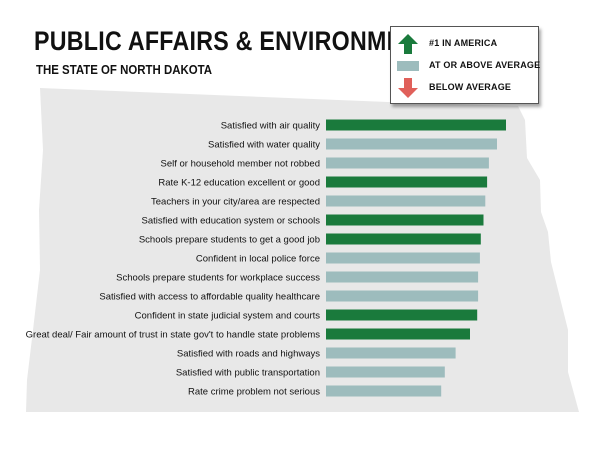 The image size is (595, 460). What do you see at coordinates (234, 41) in the screenshot?
I see `page-title: PUBLIC AFFAIRS & ENVIRONMENT` at bounding box center [234, 41].